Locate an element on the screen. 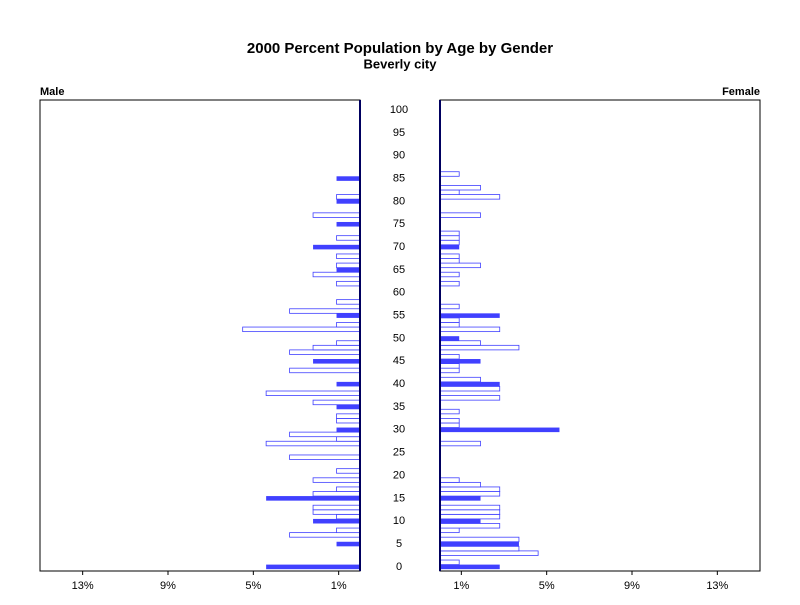 The height and width of the screenshot is (605, 800). y-tick-label: 35 is located at coordinates (399, 407).